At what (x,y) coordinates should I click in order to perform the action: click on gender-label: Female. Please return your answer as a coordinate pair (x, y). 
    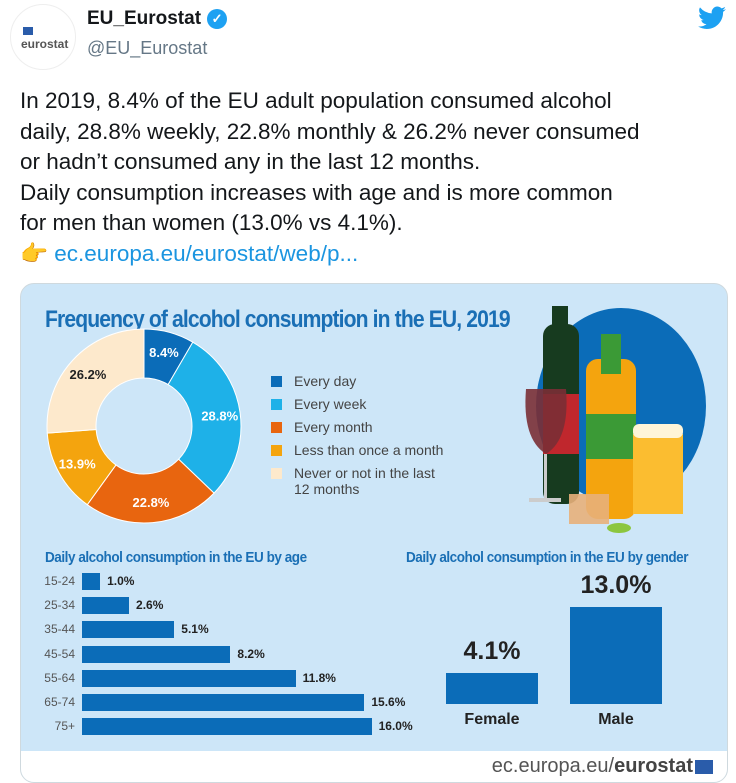
    Looking at the image, I should click on (492, 719).